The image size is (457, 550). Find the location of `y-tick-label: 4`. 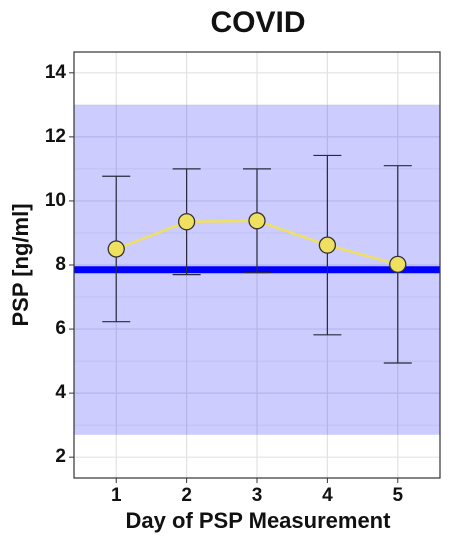

y-tick-label: 4 is located at coordinates (60, 392).